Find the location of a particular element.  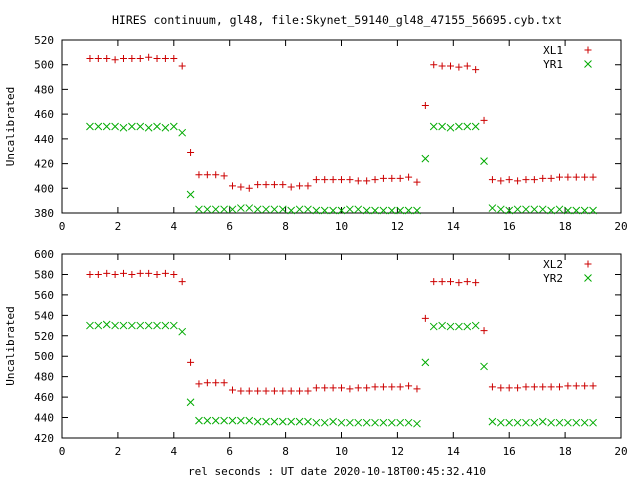

y-axis-label: Uncalibrated is located at coordinates (10, 126).